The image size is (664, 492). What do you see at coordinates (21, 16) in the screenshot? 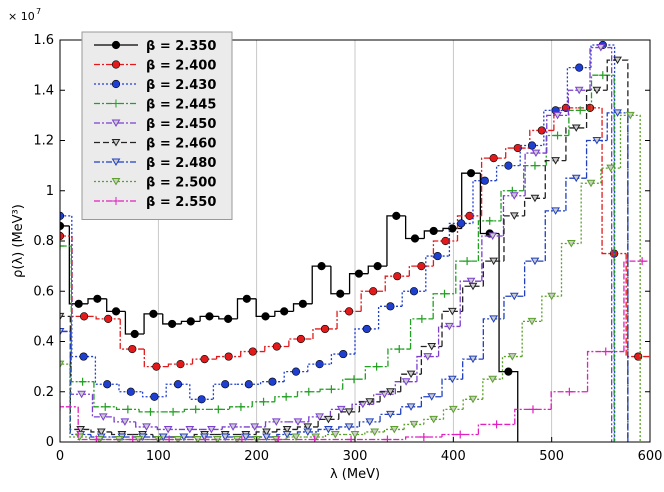
I see `y-multiplier: × 10` at bounding box center [21, 16].